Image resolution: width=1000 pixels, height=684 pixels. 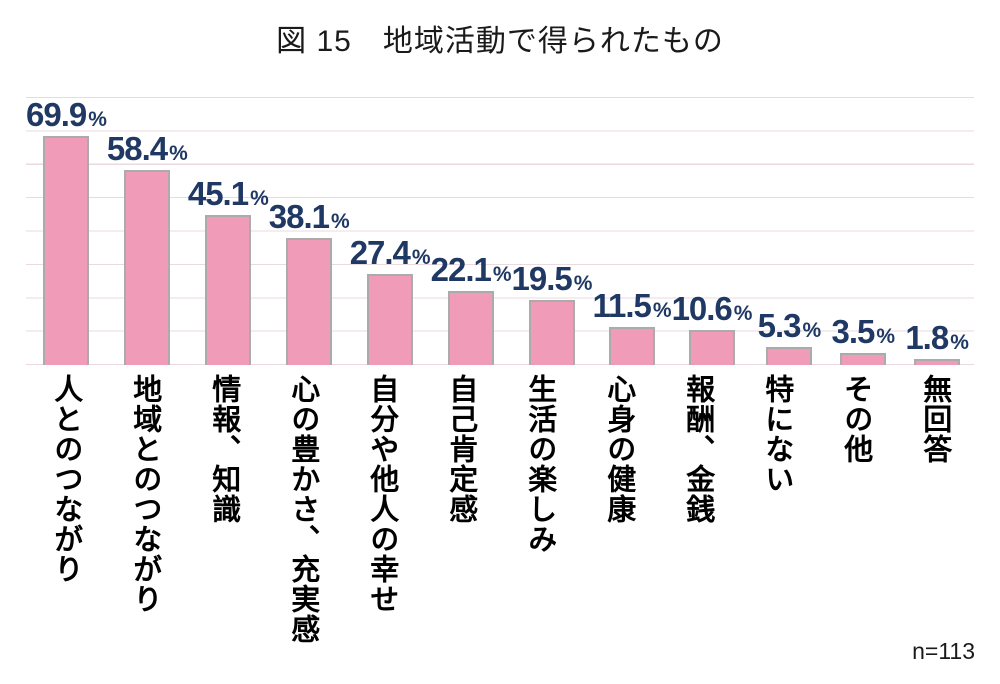 I want to click on value-label: 11.5%, so click(x=631, y=305).